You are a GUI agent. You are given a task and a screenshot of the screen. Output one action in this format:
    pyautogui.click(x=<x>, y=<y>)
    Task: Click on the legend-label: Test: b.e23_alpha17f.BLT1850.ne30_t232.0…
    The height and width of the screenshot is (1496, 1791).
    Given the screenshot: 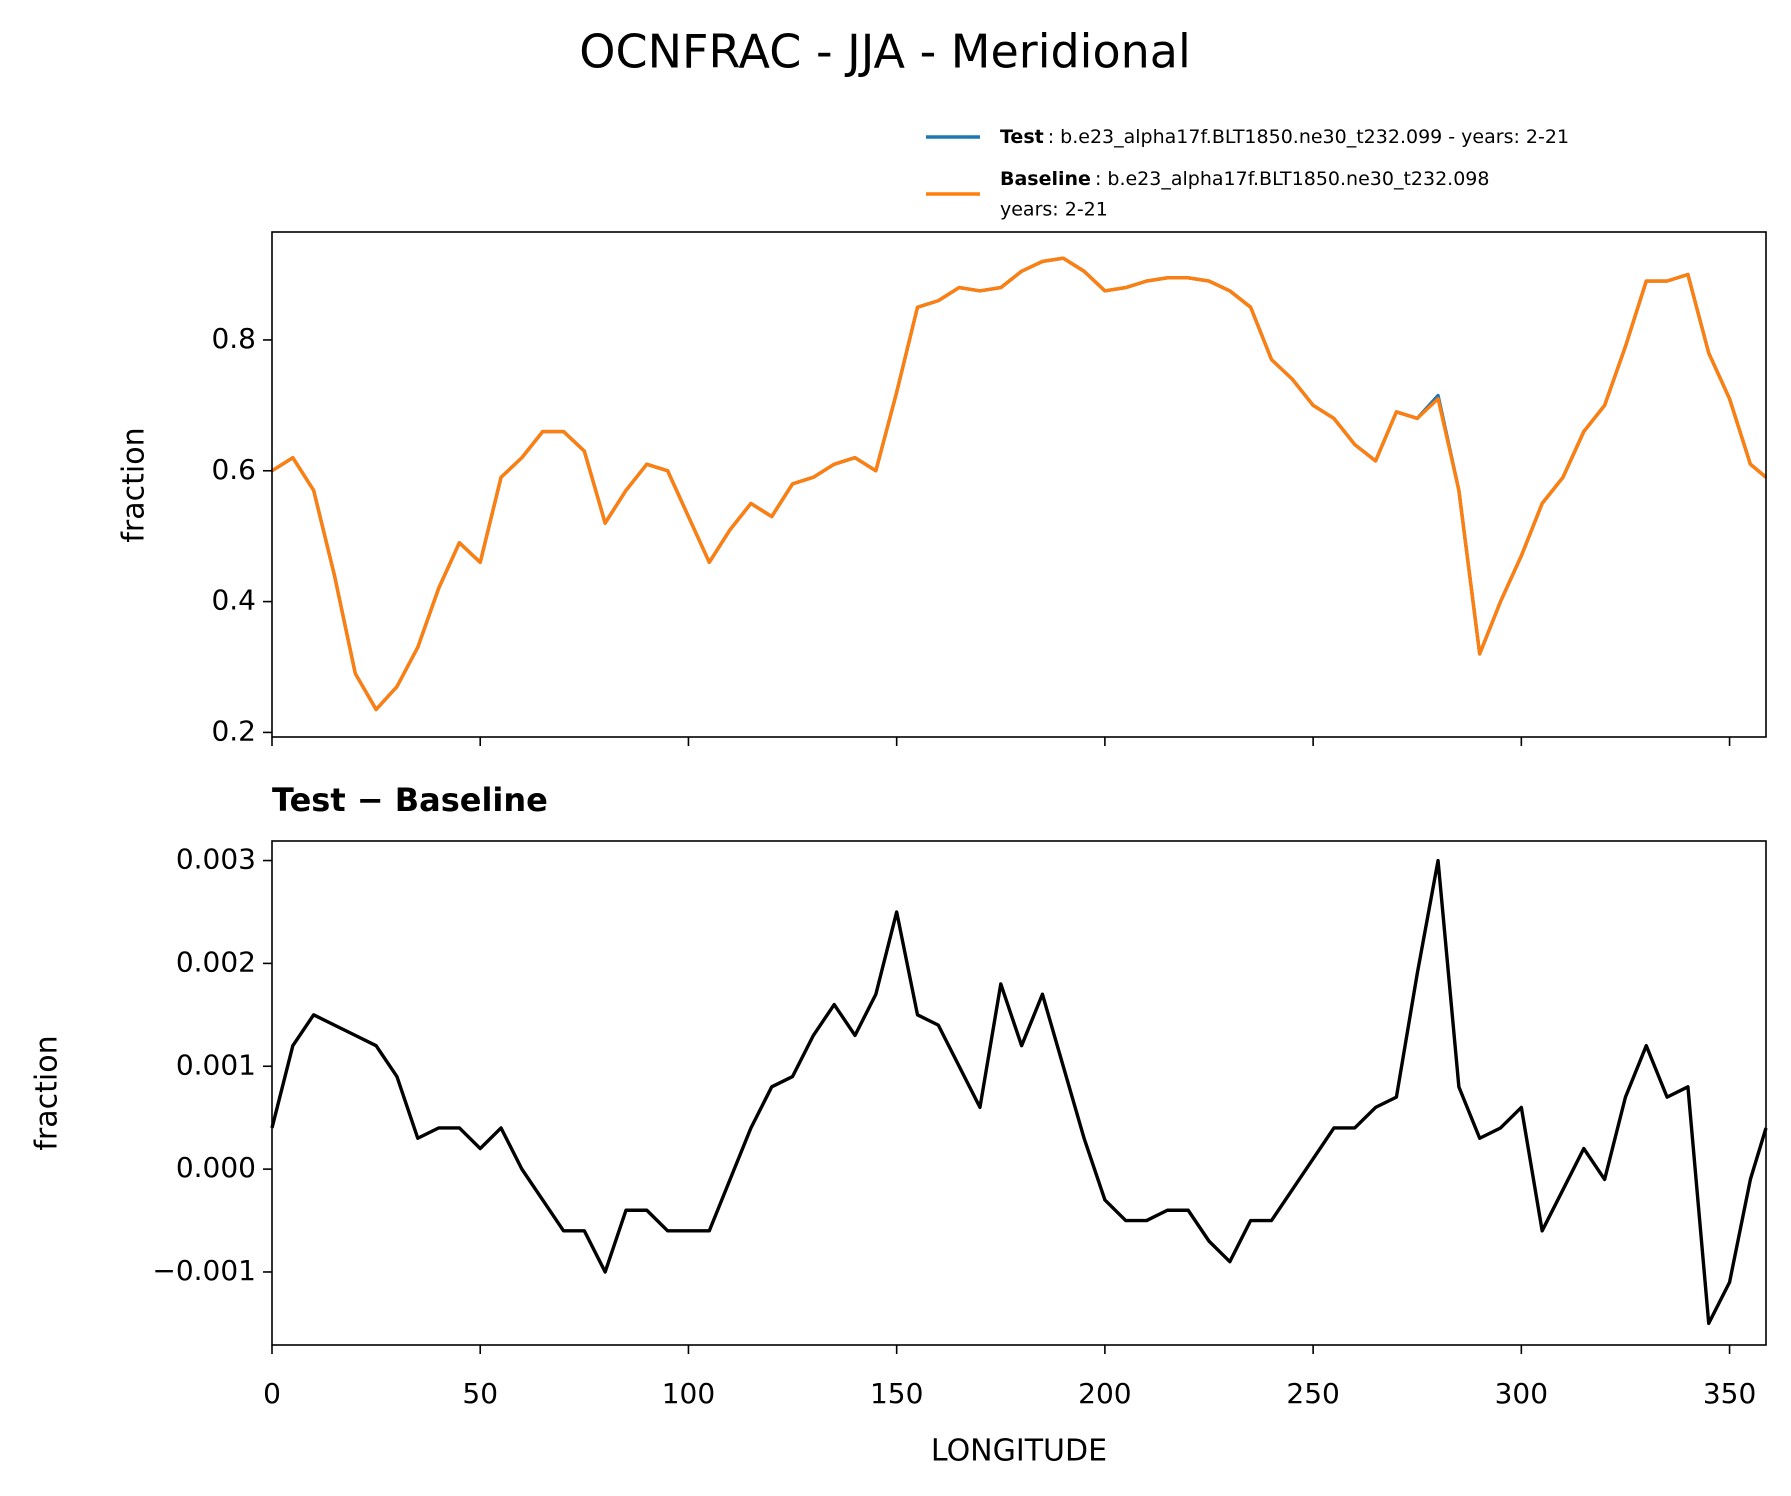 What is the action you would take?
    pyautogui.click(x=1284, y=137)
    